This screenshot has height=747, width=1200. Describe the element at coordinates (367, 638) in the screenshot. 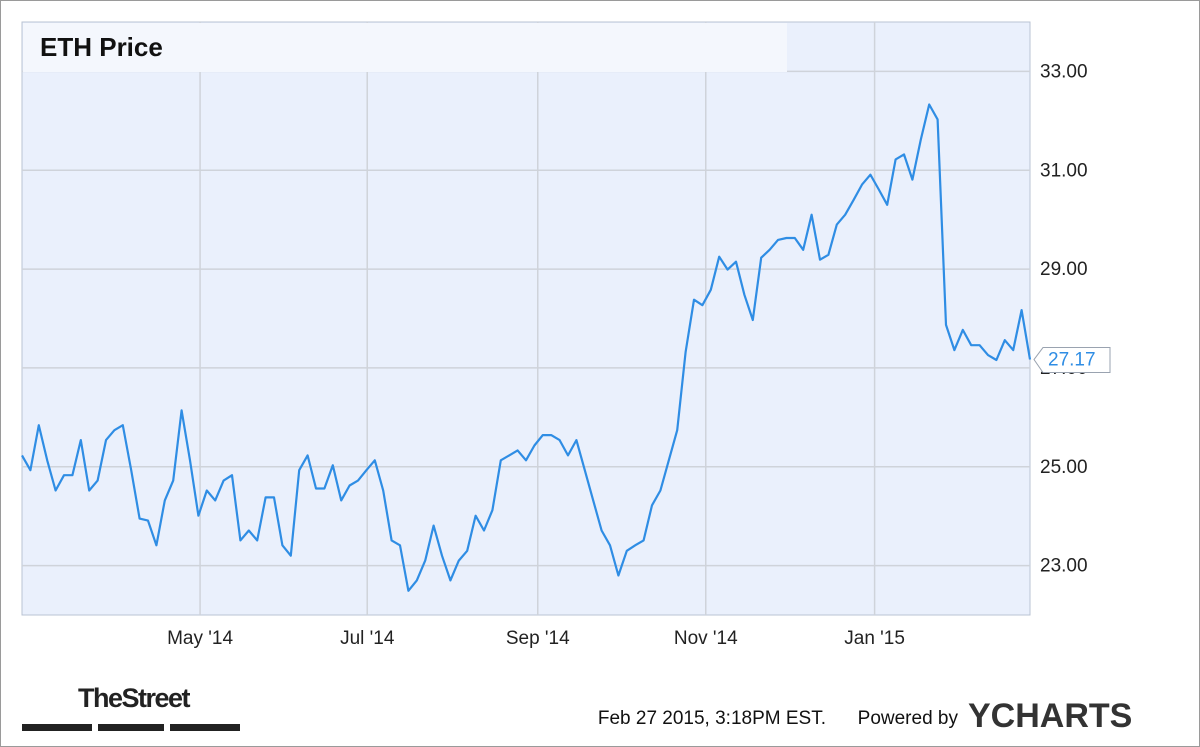

I see `x-tick-label: Jul '14` at that location.